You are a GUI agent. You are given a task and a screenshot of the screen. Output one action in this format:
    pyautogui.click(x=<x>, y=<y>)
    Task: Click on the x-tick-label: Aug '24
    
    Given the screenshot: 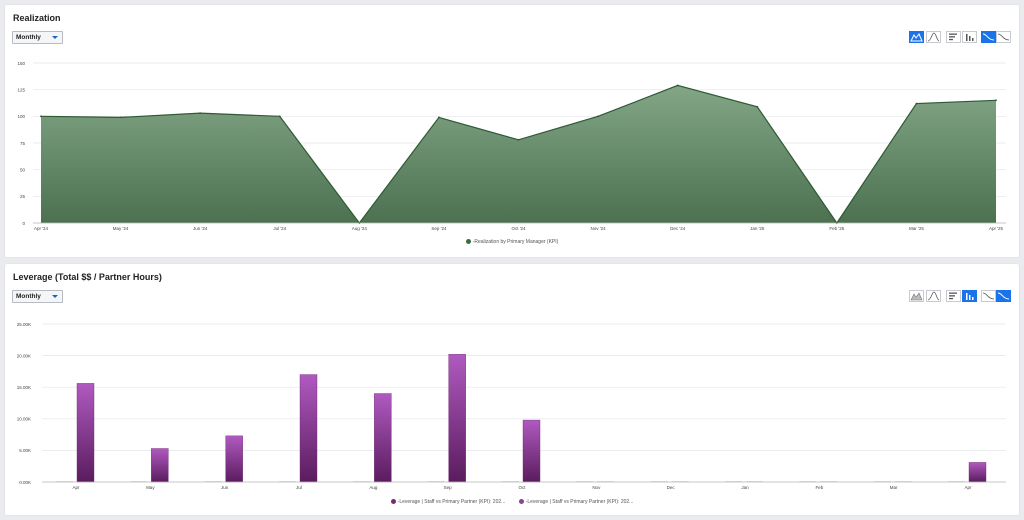 What is the action you would take?
    pyautogui.click(x=360, y=228)
    